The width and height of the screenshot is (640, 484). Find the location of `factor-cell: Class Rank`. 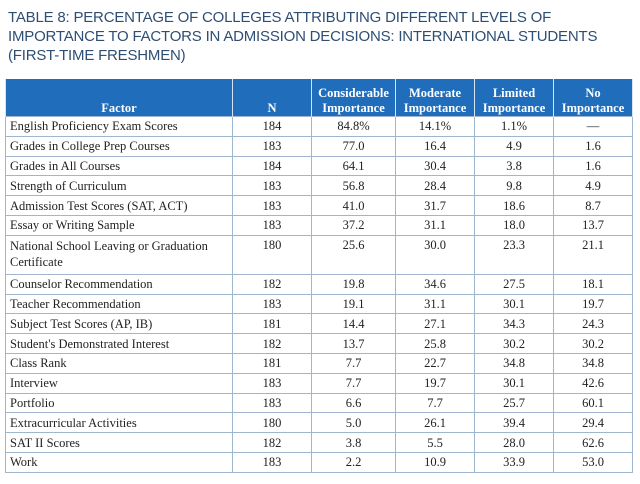

factor-cell: Class Rank is located at coordinates (119, 363).